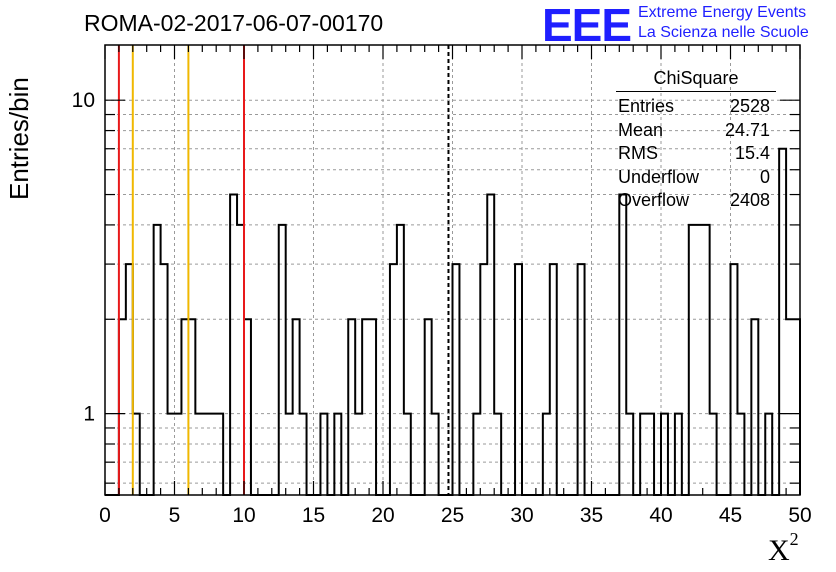  I want to click on x-axis-label-text: X, so click(779, 550).